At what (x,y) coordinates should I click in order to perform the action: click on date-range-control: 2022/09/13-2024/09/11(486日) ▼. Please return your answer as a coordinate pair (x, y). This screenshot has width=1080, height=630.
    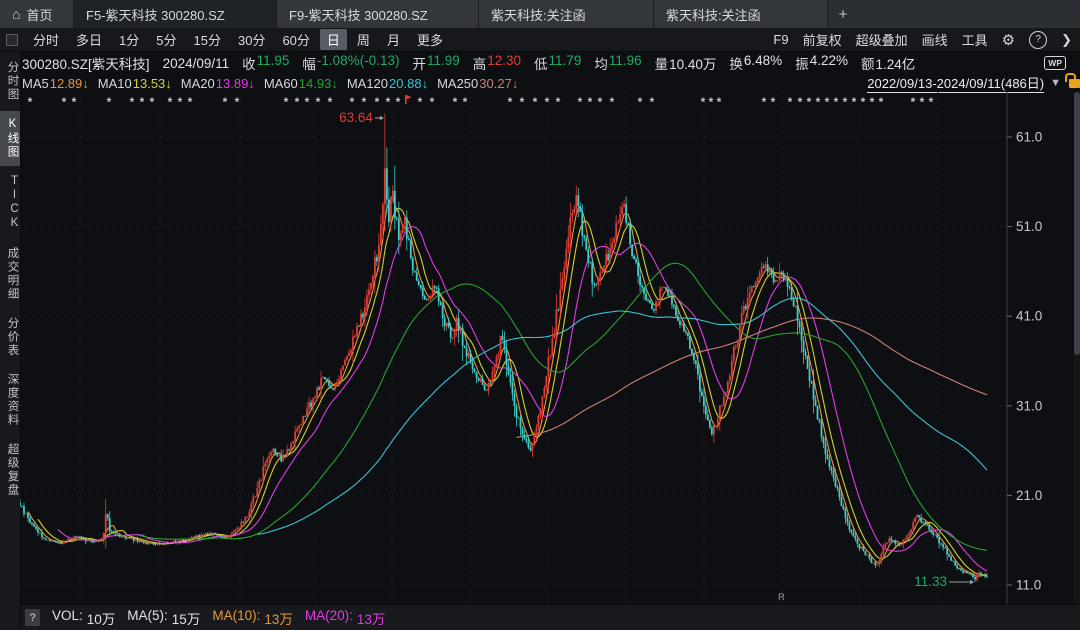
    Looking at the image, I should click on (973, 82).